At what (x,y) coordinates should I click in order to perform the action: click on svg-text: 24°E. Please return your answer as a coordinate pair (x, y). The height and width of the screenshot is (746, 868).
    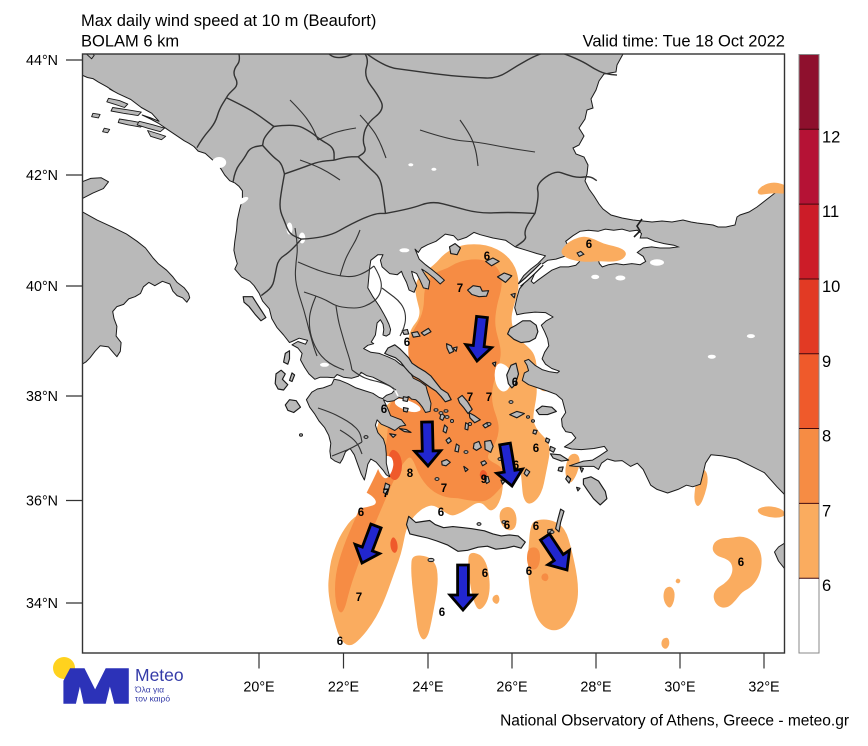
    Looking at the image, I should click on (427, 688).